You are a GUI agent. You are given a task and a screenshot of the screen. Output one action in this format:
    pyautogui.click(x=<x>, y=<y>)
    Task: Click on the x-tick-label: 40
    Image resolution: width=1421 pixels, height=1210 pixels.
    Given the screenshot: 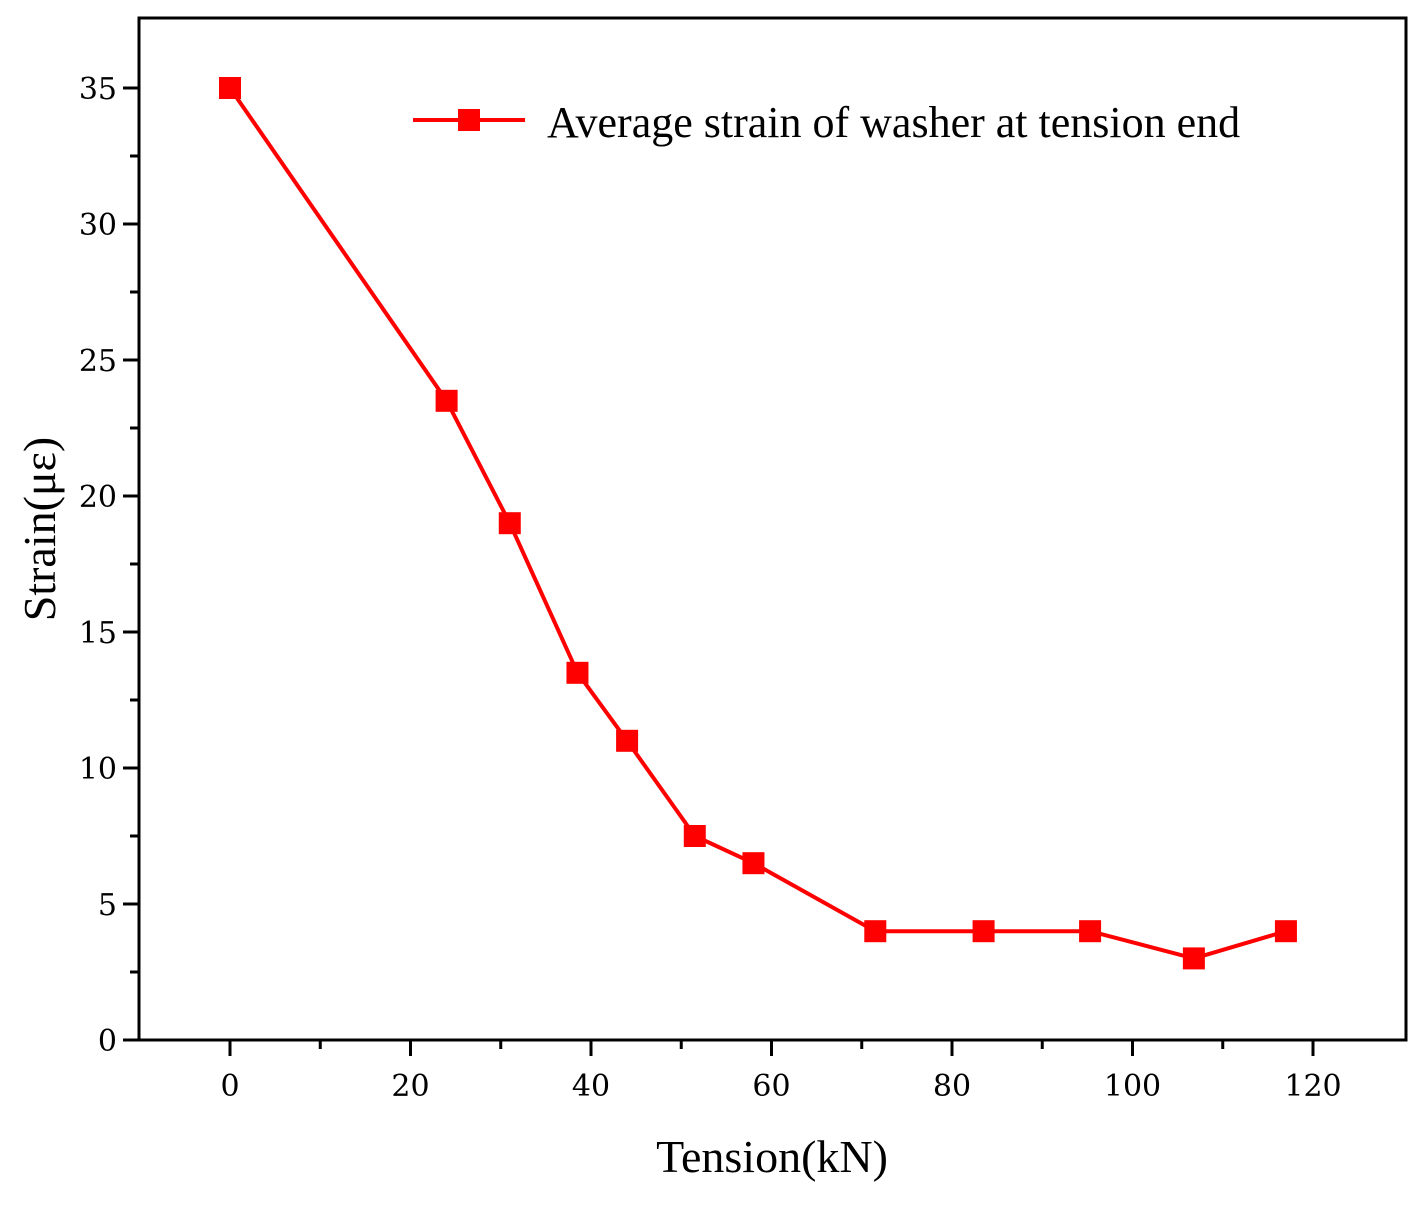 What is the action you would take?
    pyautogui.click(x=591, y=1086)
    